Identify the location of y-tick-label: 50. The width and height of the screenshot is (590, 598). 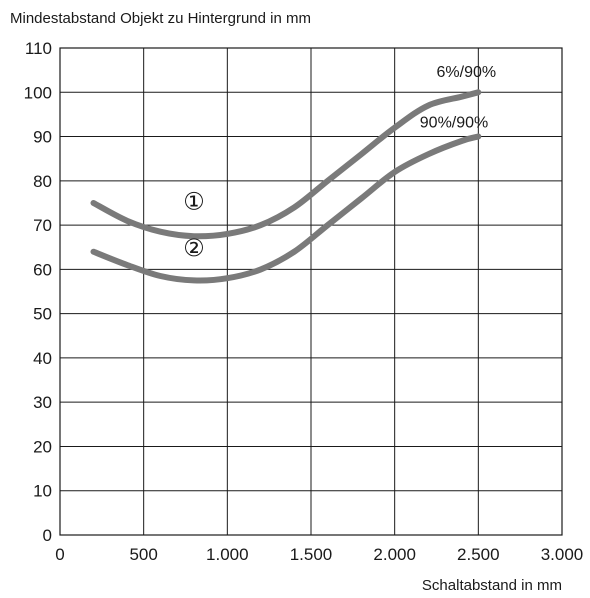
(42, 314).